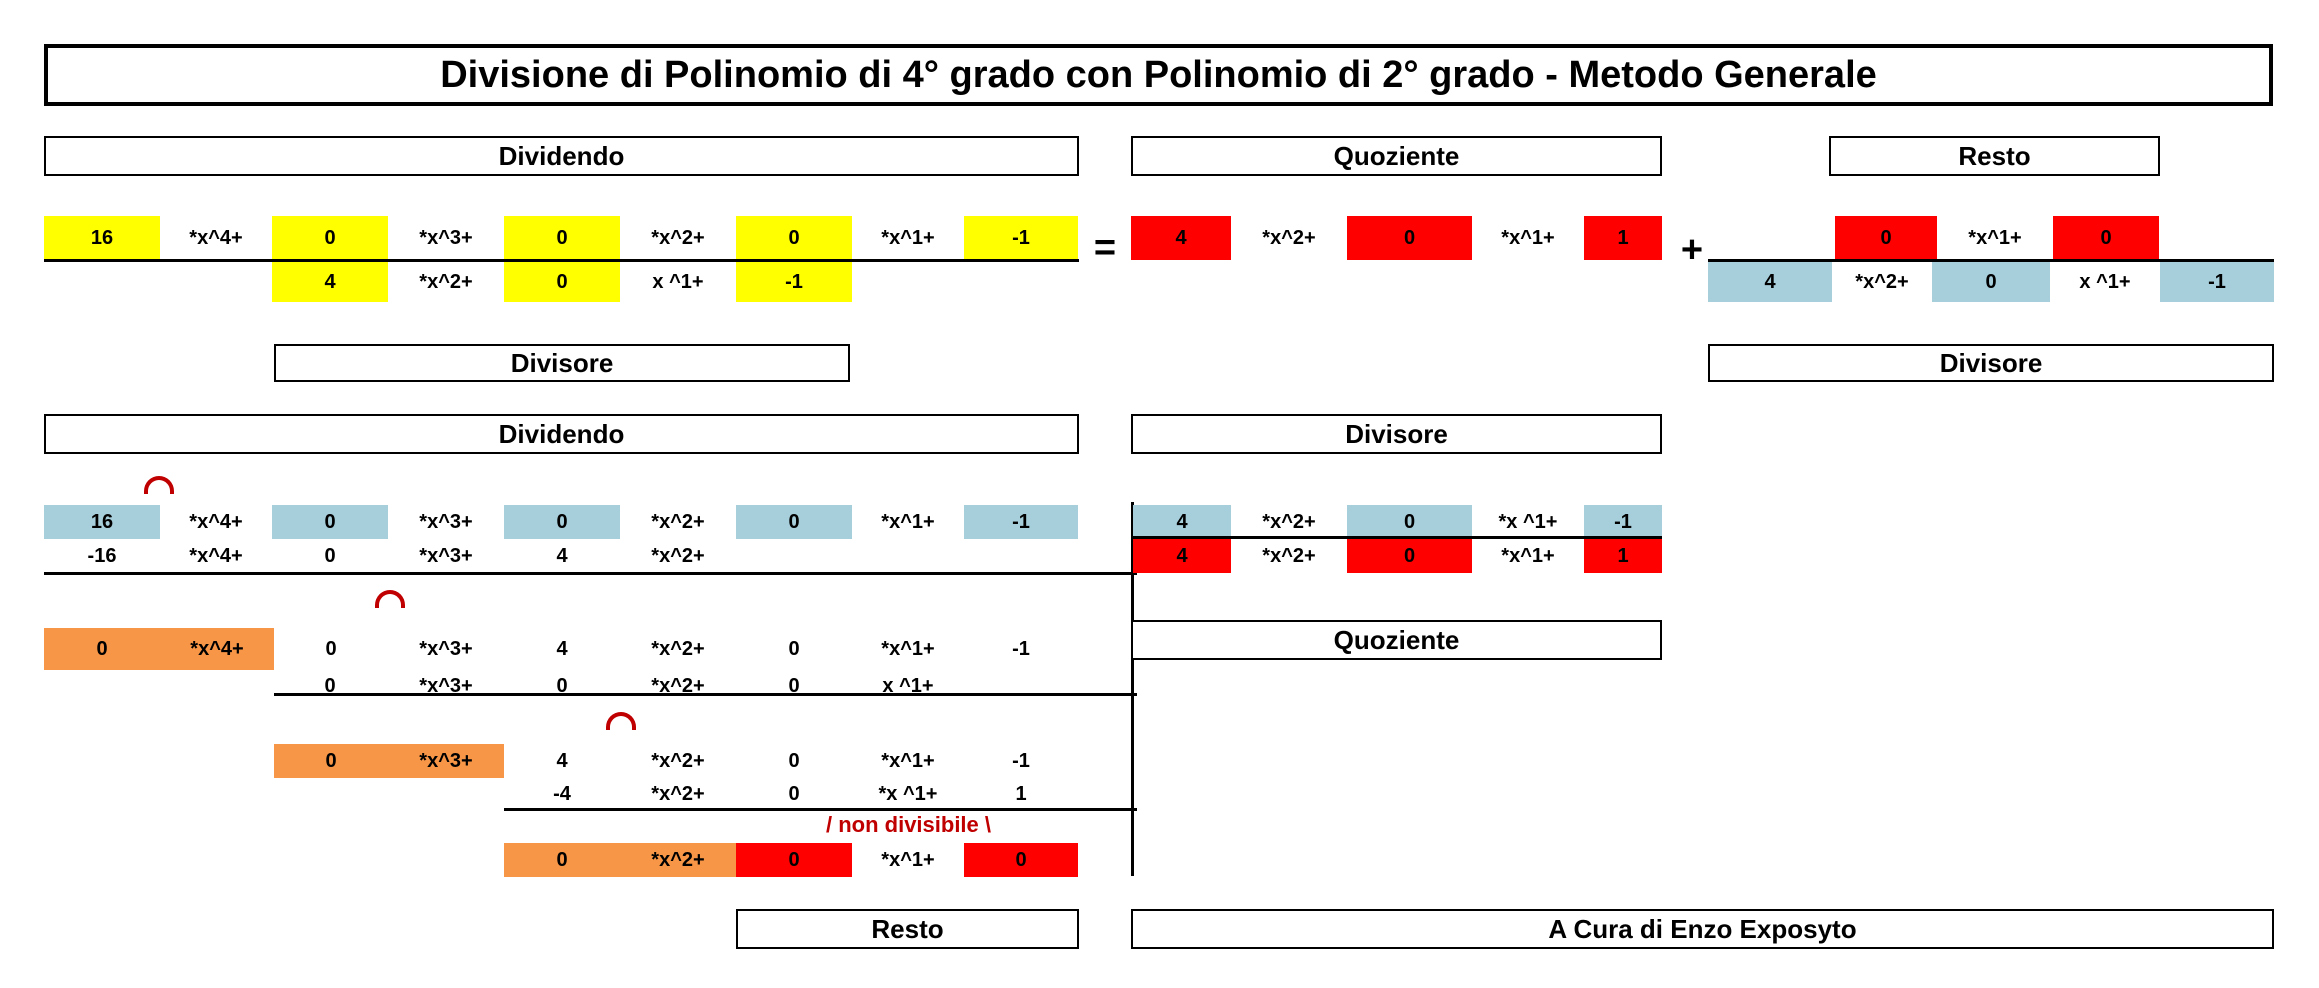  What do you see at coordinates (1991, 282) in the screenshot?
I see `remainder-divisor-coef-x1: 0` at bounding box center [1991, 282].